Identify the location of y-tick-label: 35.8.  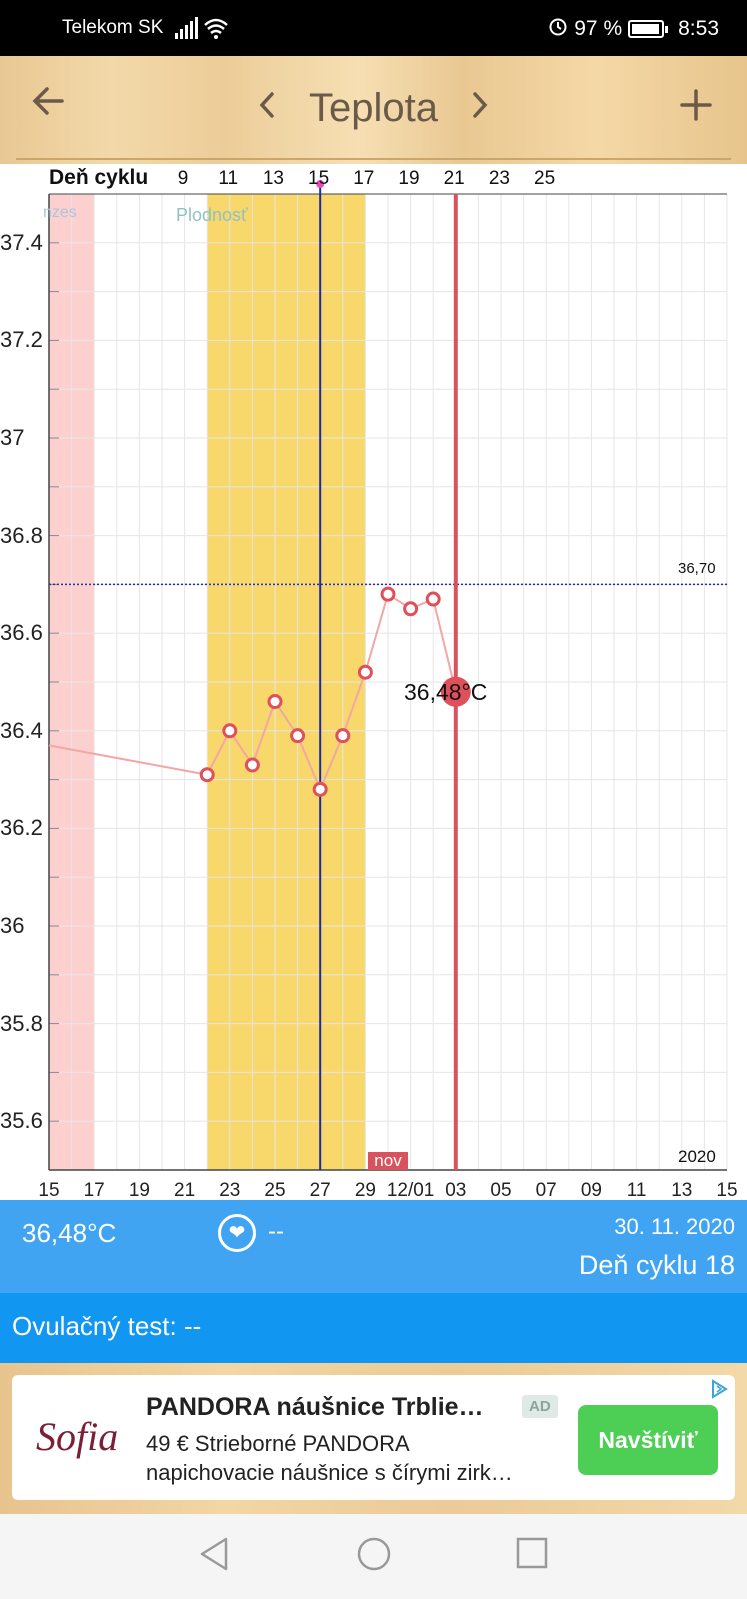
(21, 1023).